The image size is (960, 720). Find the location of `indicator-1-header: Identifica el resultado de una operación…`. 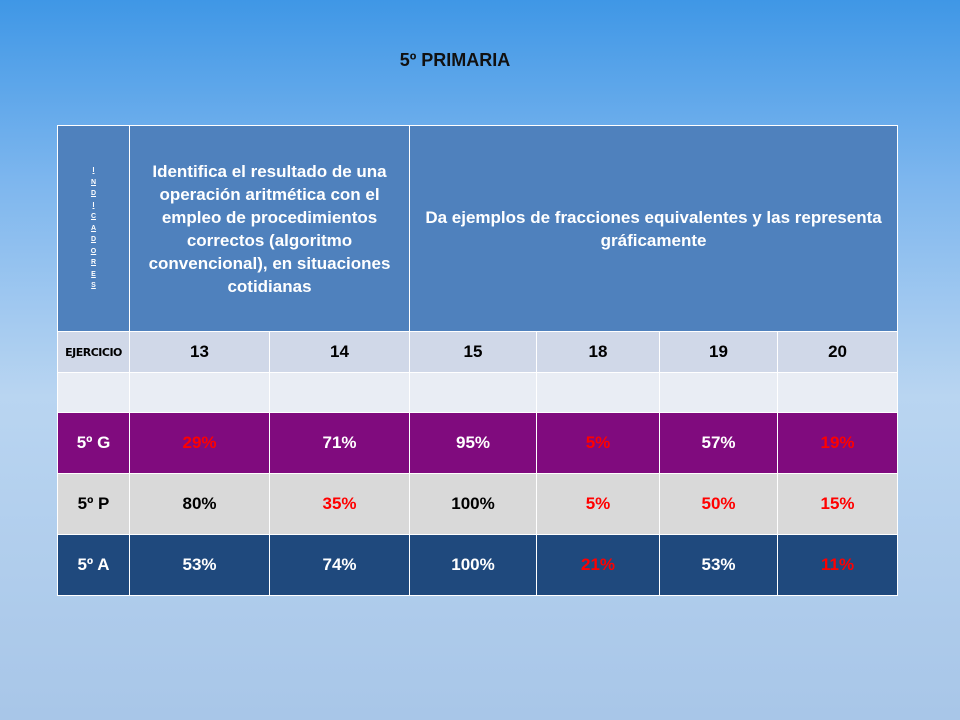

indicator-1-header: Identifica el resultado de una operación… is located at coordinates (269, 228).